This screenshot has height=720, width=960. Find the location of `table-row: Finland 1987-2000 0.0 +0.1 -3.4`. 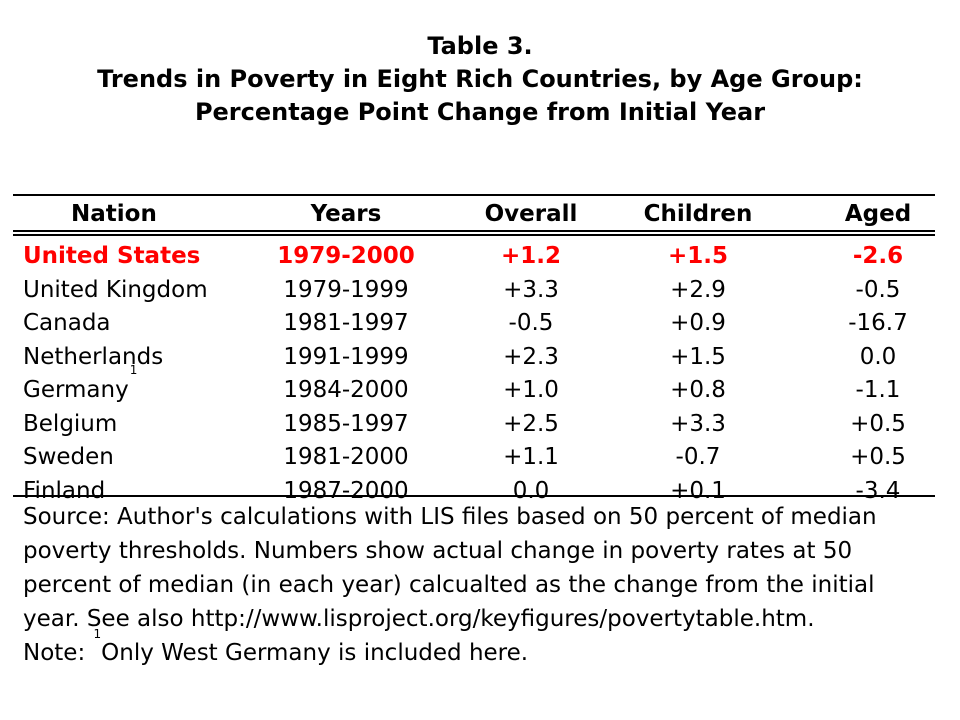

table-row: Finland 1987-2000 0.0 +0.1 -3.4 is located at coordinates (474, 491).